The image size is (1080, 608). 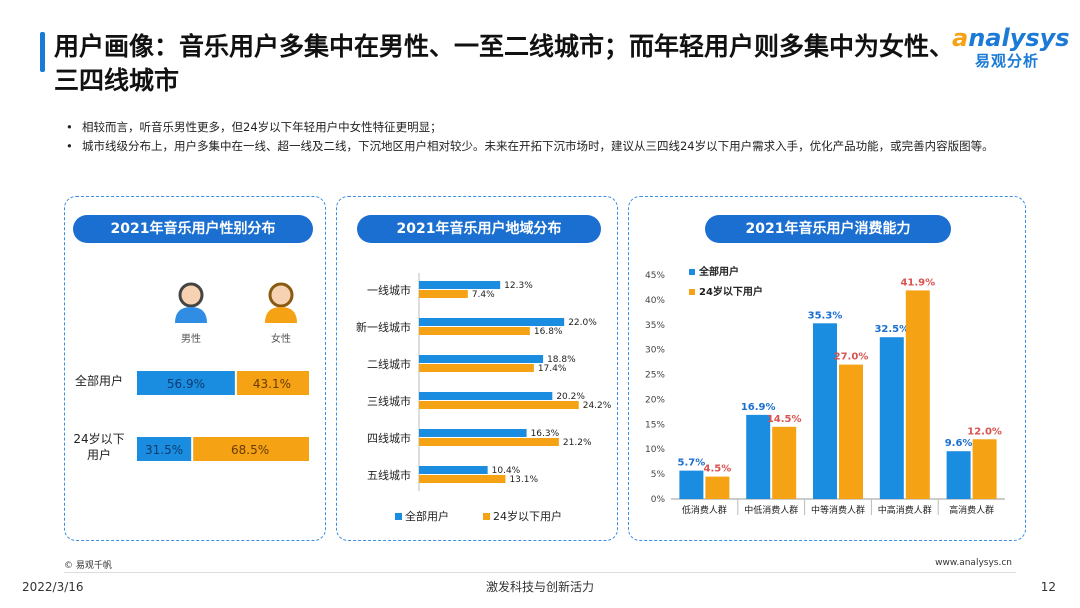 What do you see at coordinates (518, 286) in the screenshot?
I see `data-label: 12.3%` at bounding box center [518, 286].